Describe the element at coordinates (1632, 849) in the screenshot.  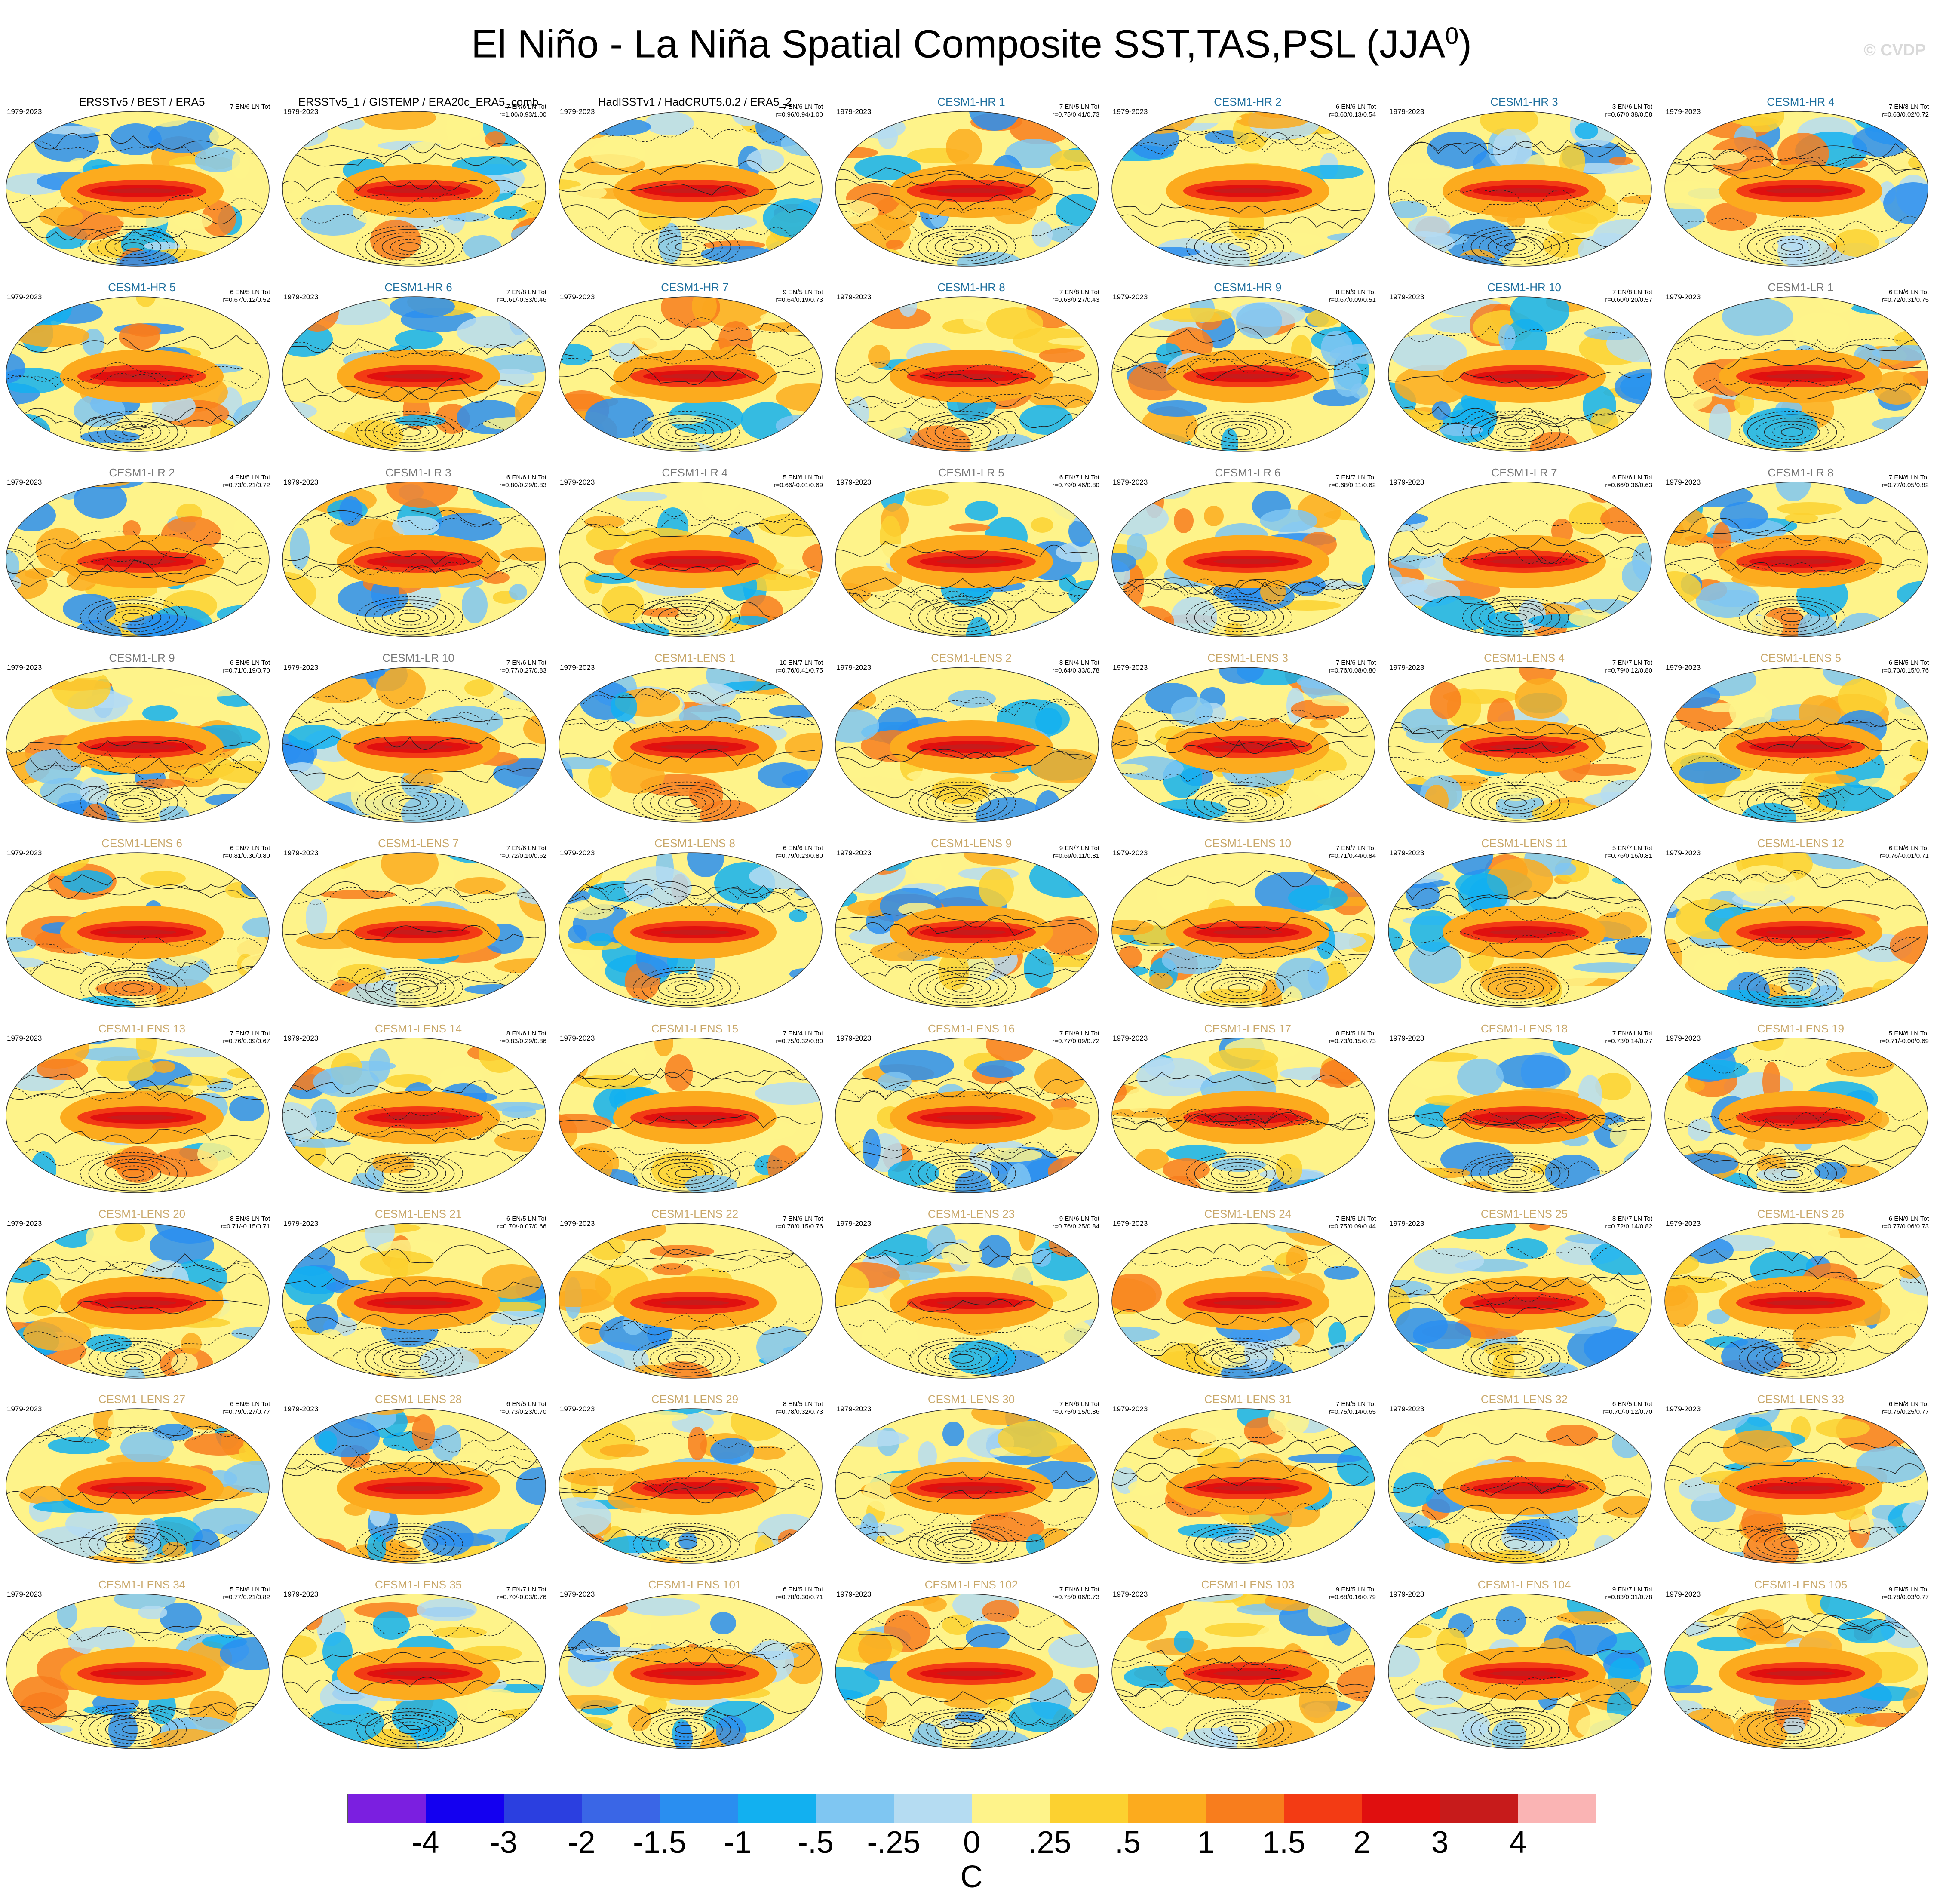
I see `panel-event-counts: 5 EN/7 LN Tot` at that location.